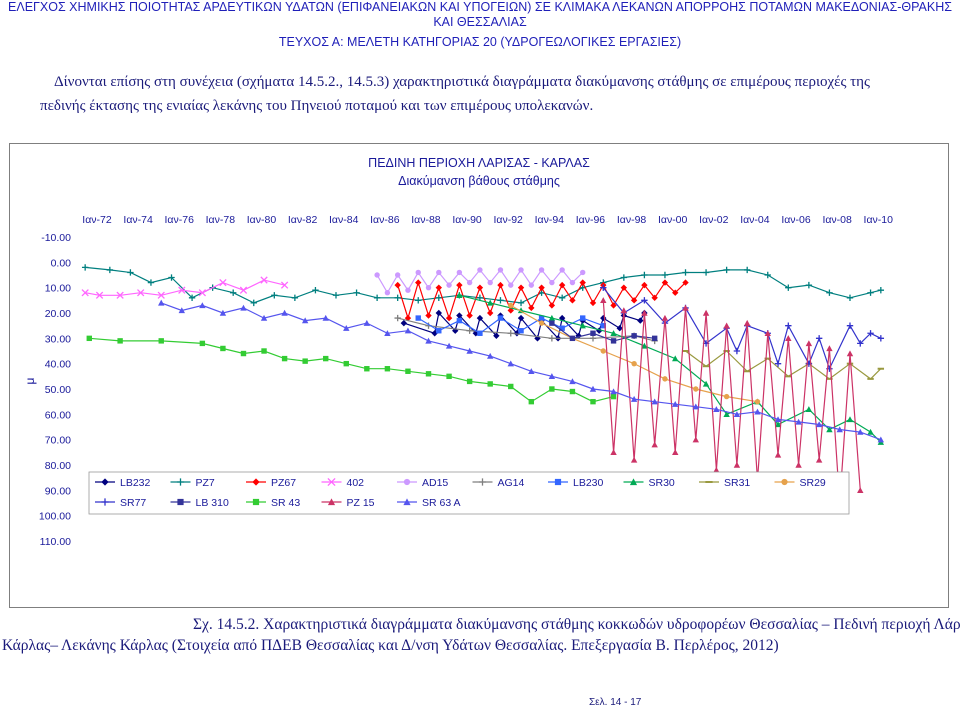 The image size is (960, 708). What do you see at coordinates (105, 482) in the screenshot?
I see `legend-marker-lb232` at bounding box center [105, 482].